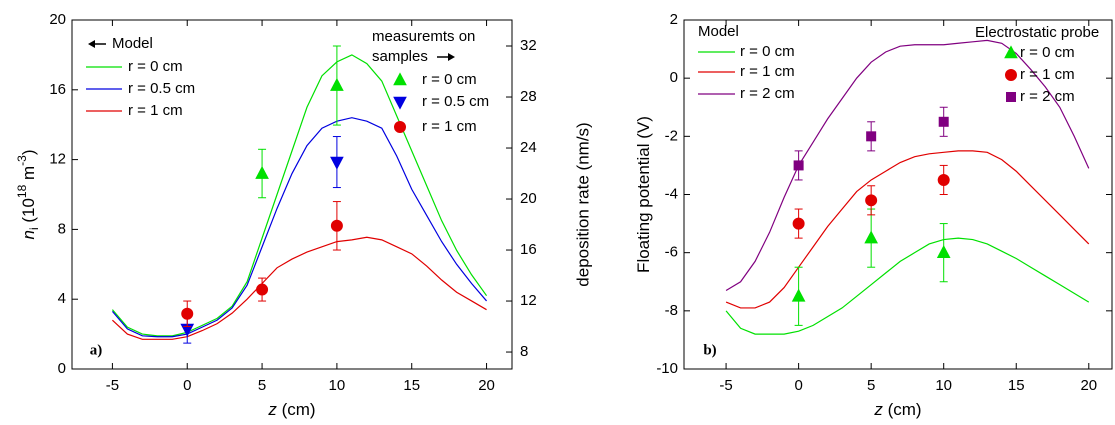  What do you see at coordinates (709, 350) in the screenshot?
I see `panel-label: b)` at bounding box center [709, 350].